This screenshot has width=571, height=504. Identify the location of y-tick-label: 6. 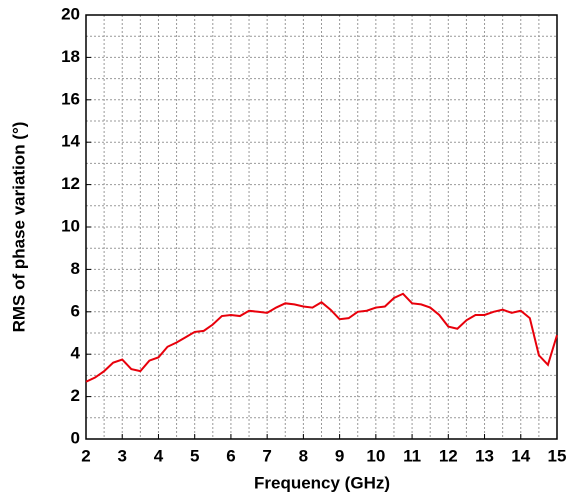
(75, 310).